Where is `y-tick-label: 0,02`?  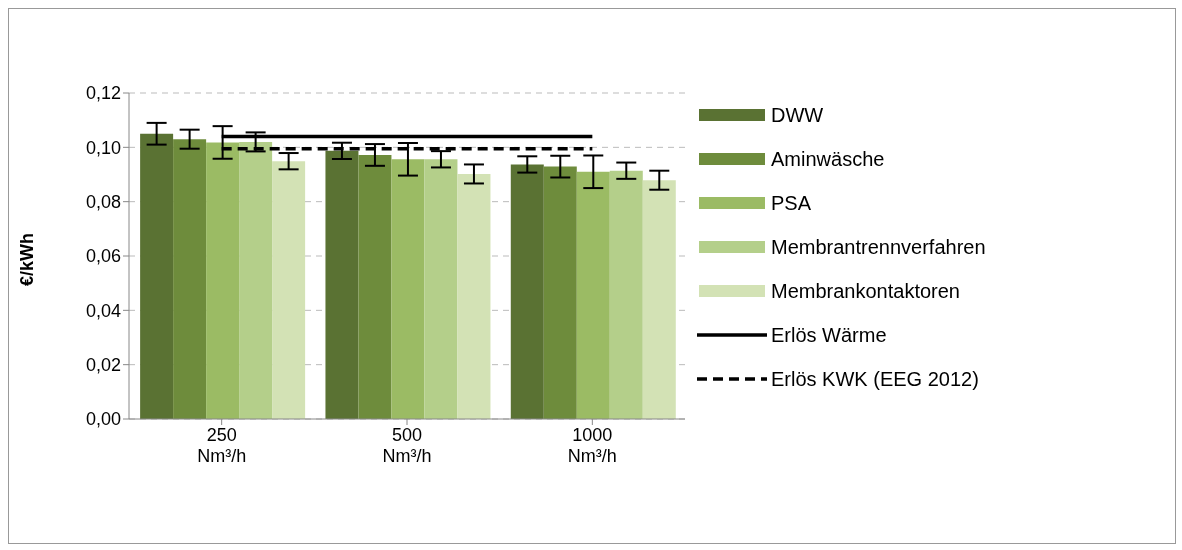 y-tick-label: 0,02 is located at coordinates (103, 365).